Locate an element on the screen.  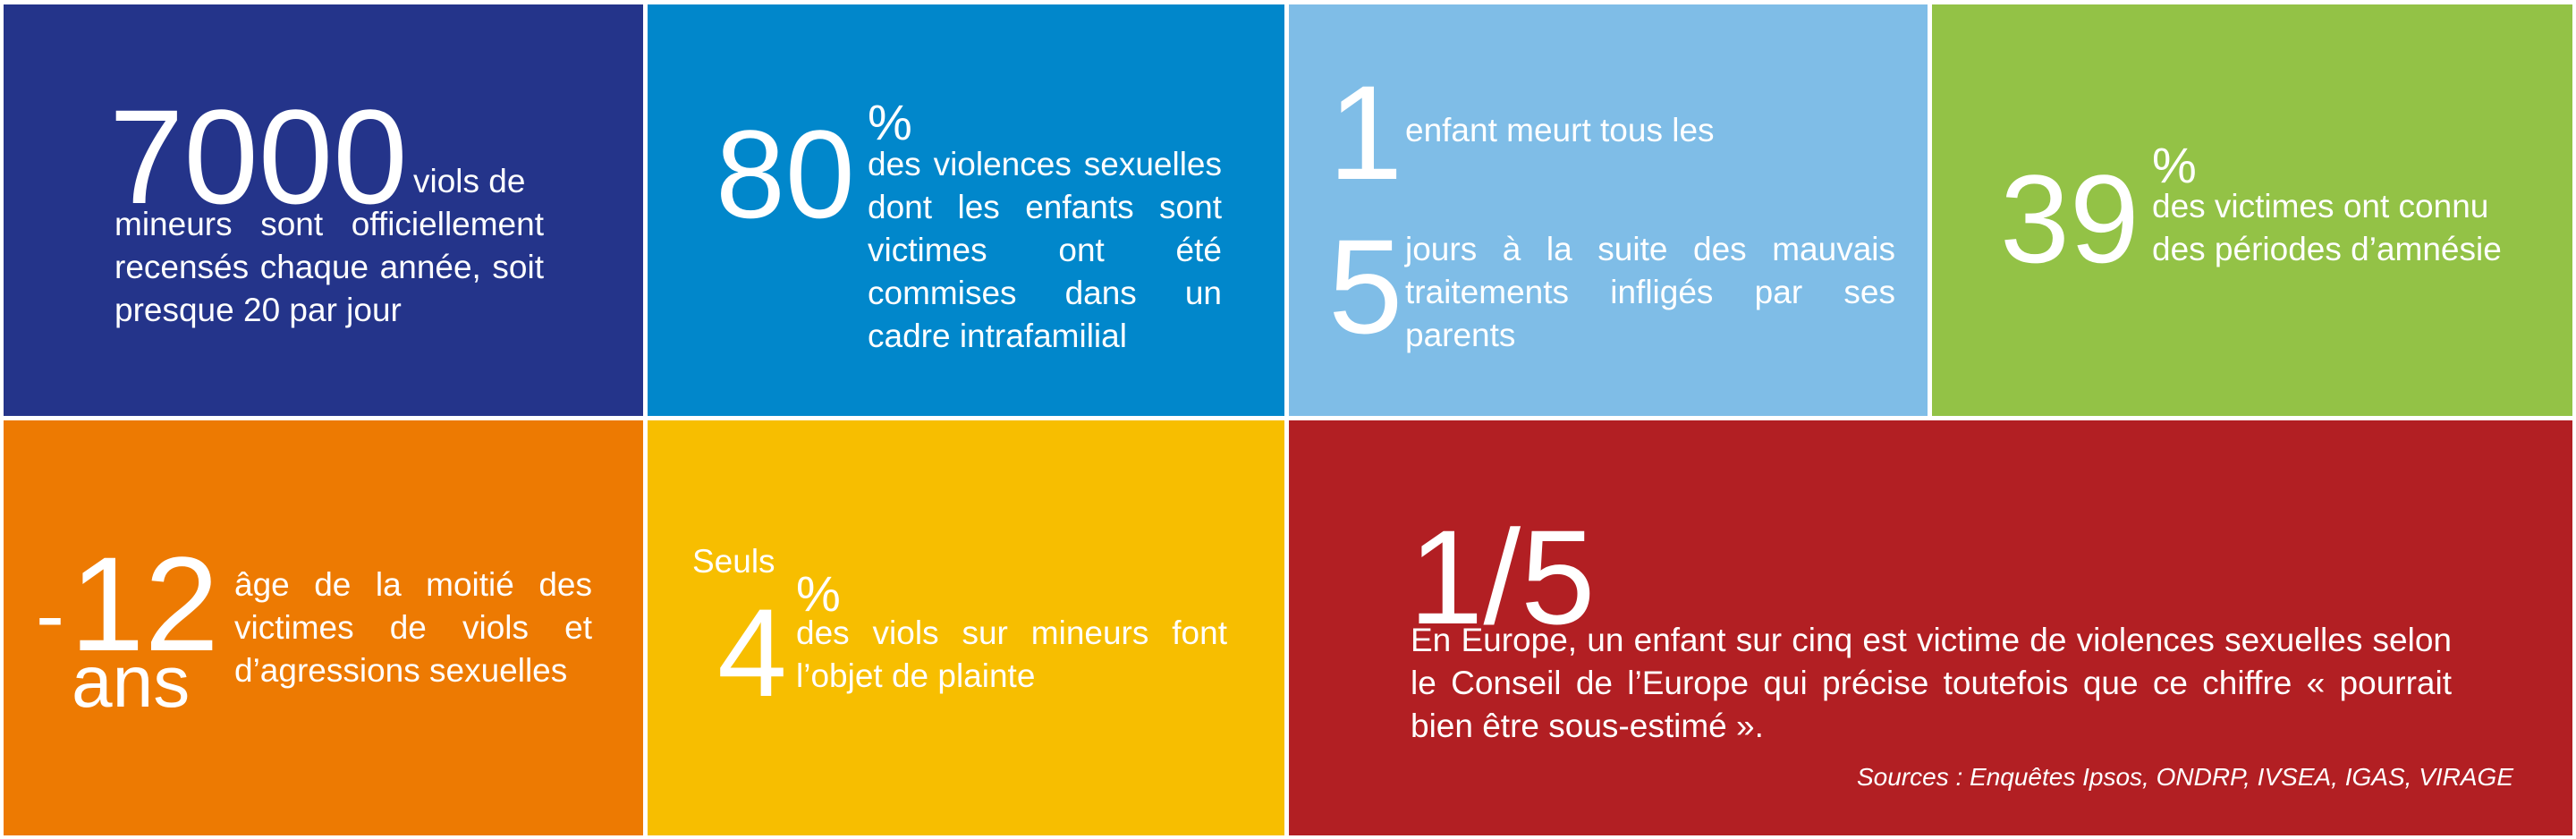
stat-text-one: enfant meurt tous les is located at coordinates (1560, 130).